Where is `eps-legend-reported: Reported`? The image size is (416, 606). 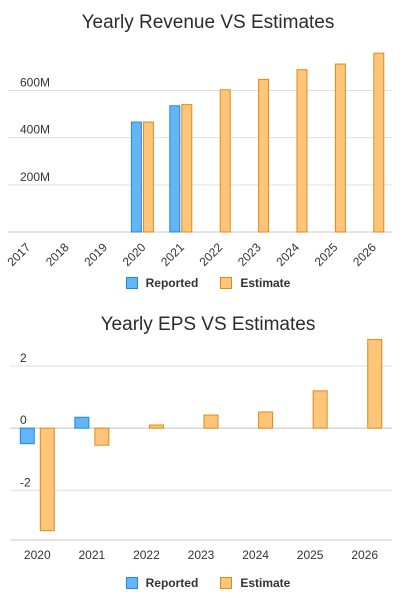
eps-legend-reported: Reported is located at coordinates (162, 583).